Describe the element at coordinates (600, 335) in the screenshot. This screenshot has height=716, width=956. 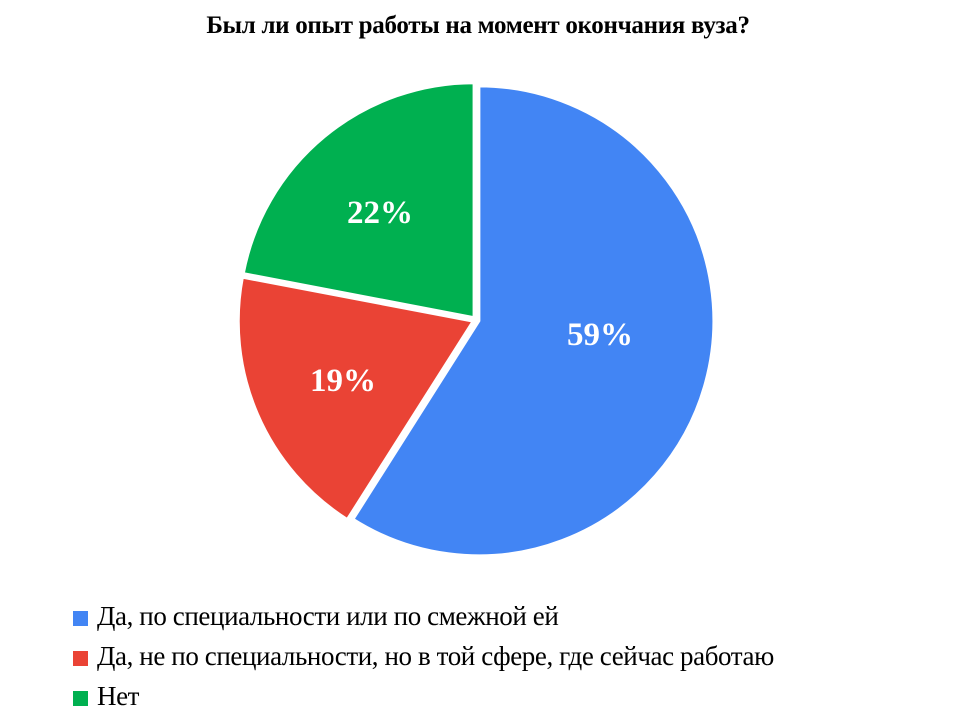
I see `slice-label-blue: 59%` at that location.